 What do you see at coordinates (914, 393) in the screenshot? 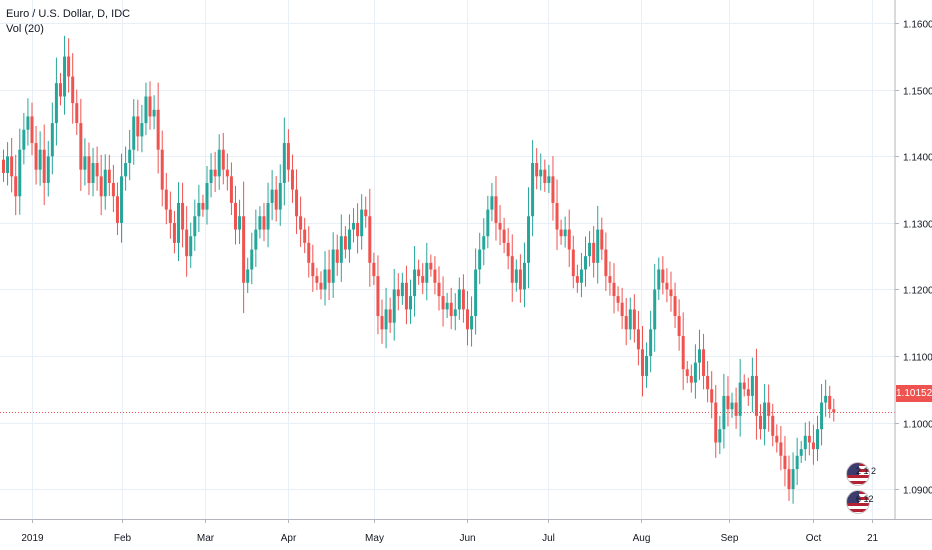
I see `last-price-badge: 1.10152` at bounding box center [914, 393].